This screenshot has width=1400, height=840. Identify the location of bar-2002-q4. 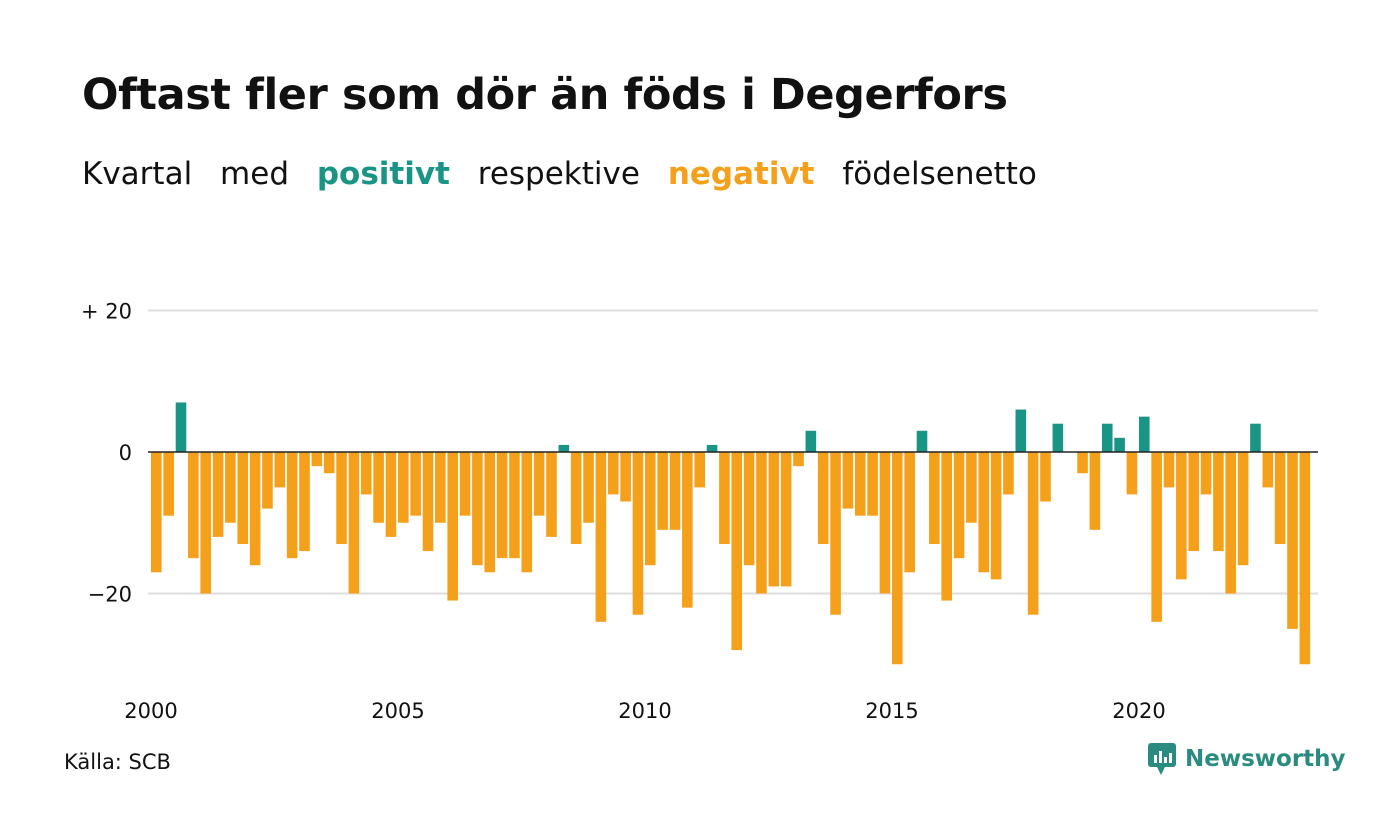
(292, 505).